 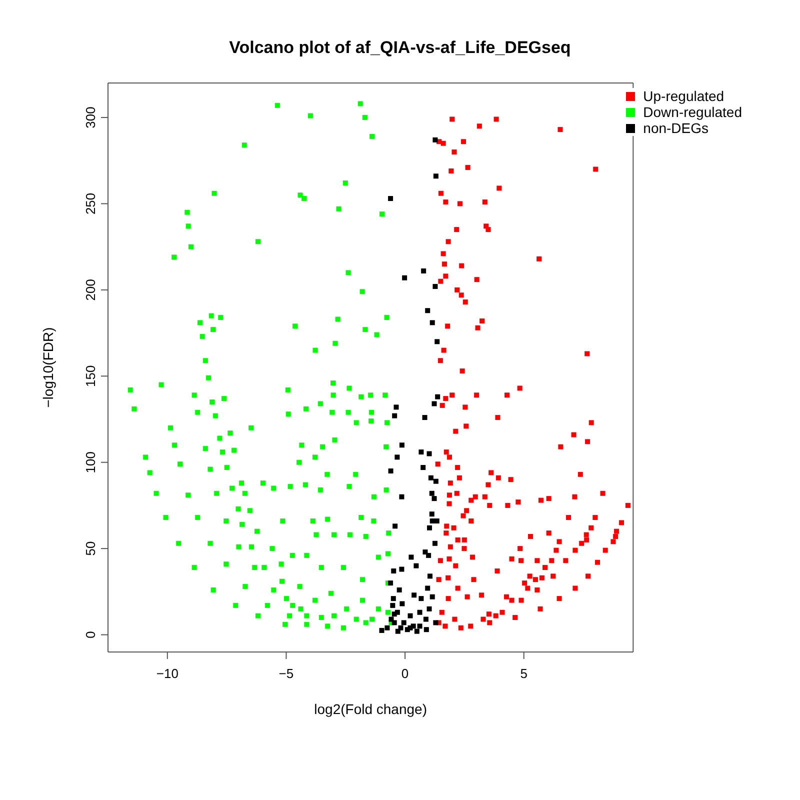 I want to click on x-tick-label: −5, so click(x=286, y=674).